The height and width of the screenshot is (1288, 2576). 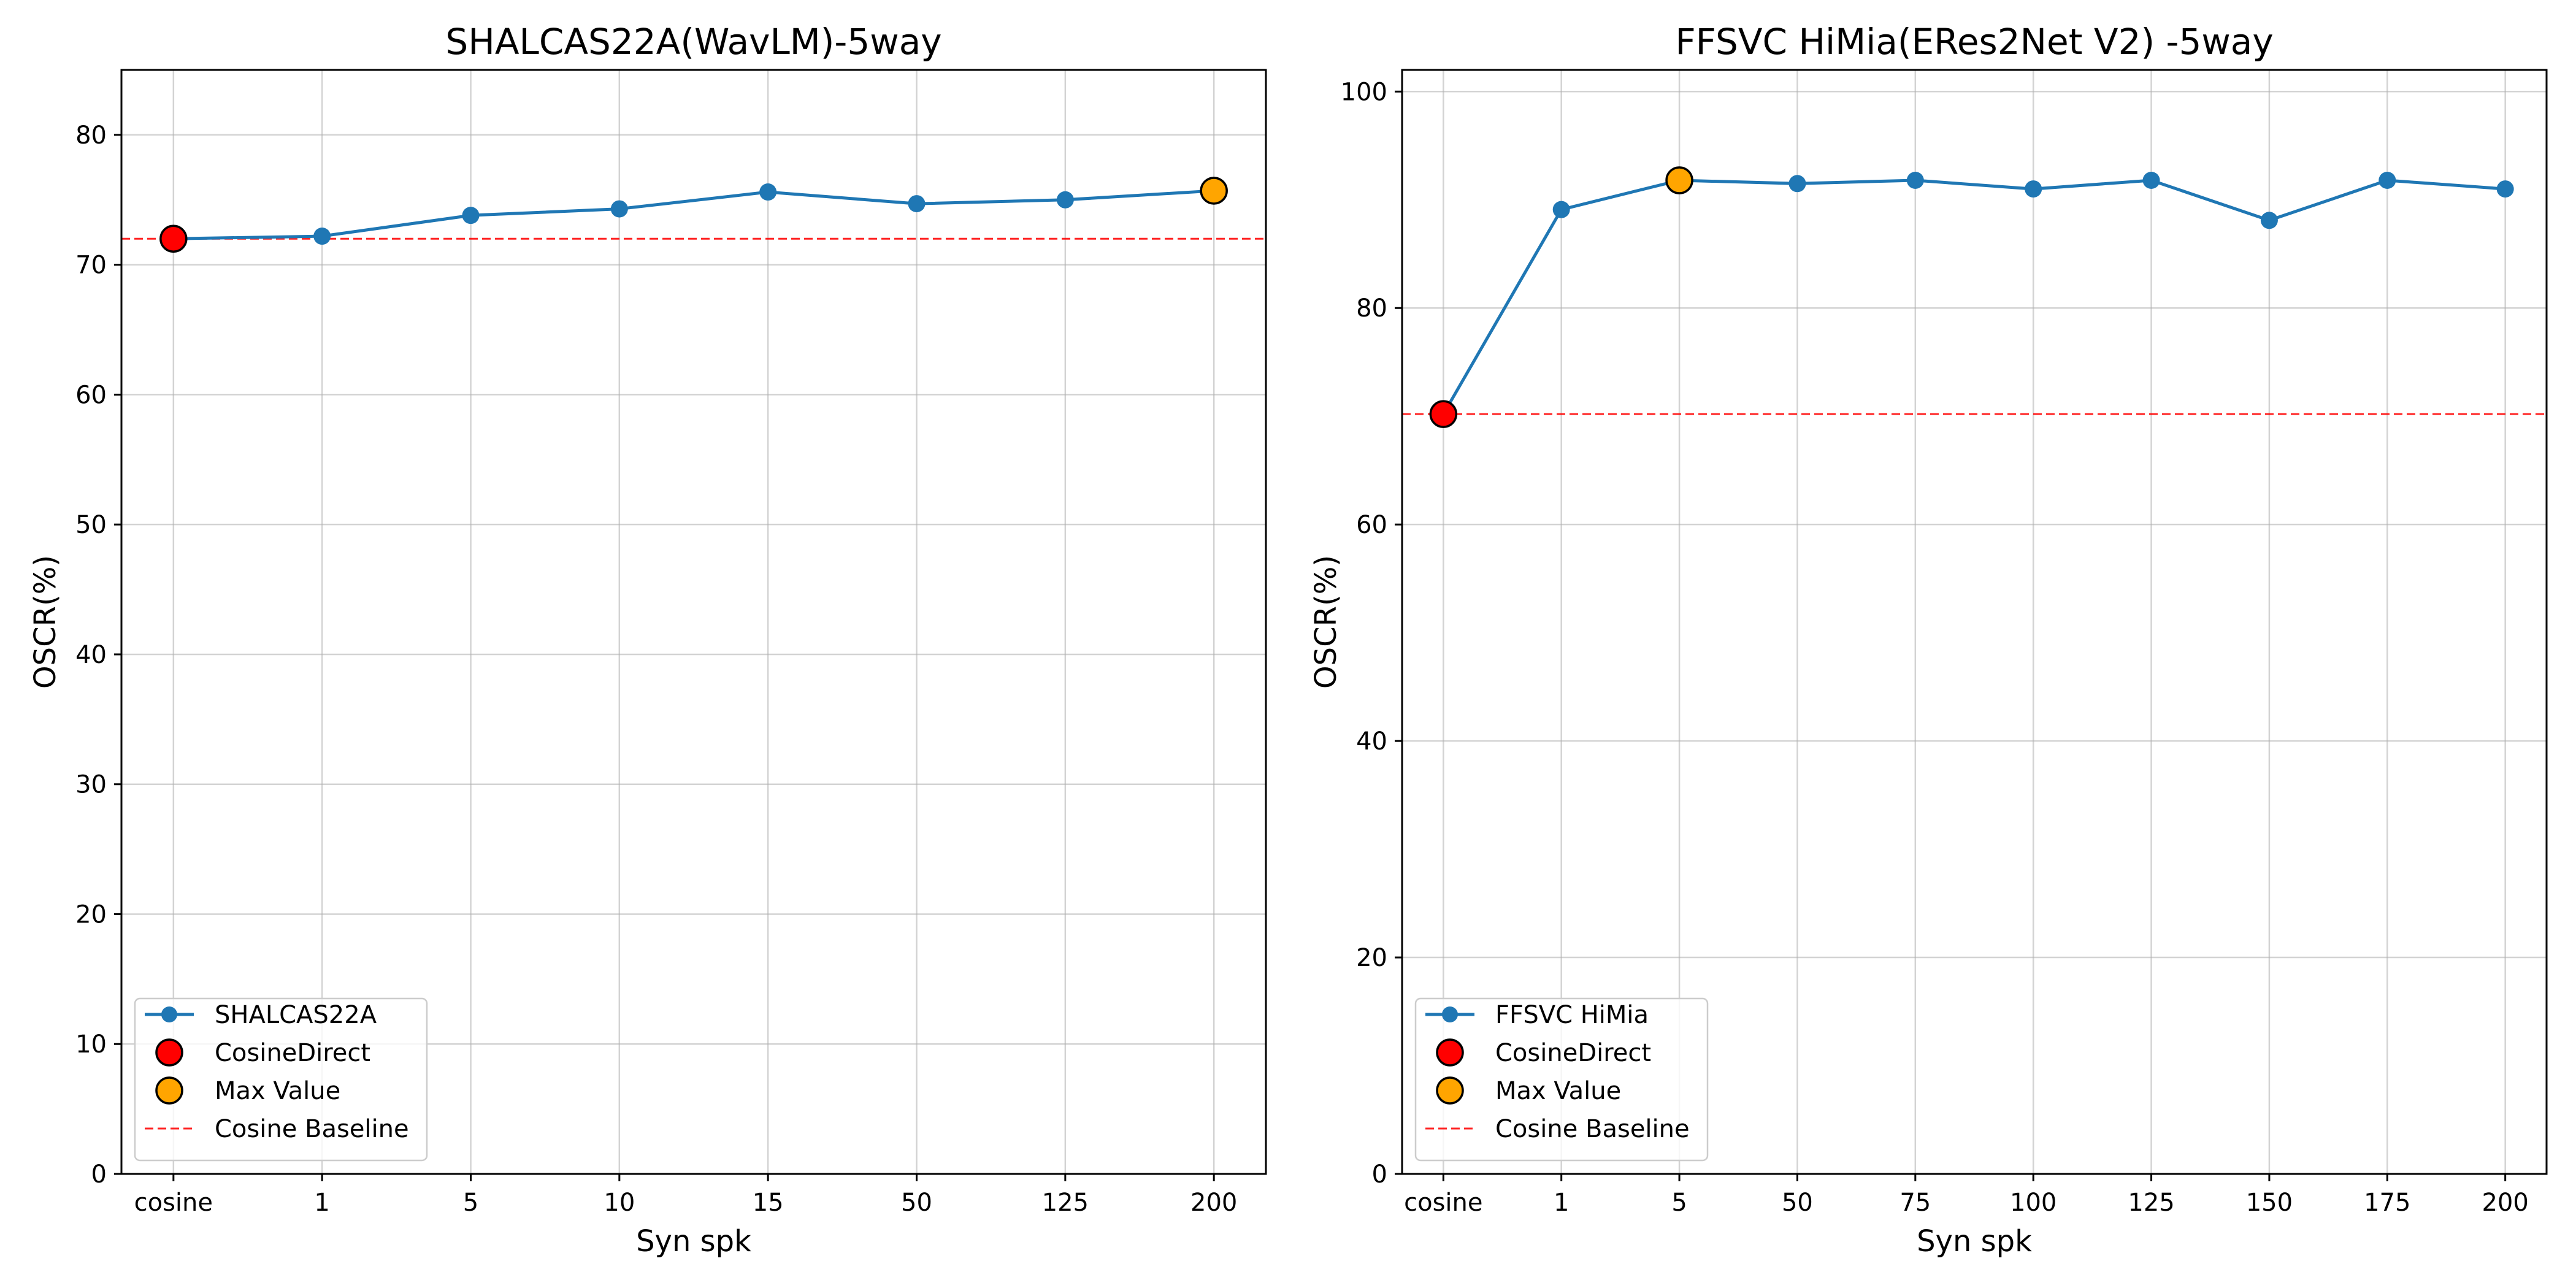 What do you see at coordinates (91, 265) in the screenshot?
I see `y-tick-label: 70` at bounding box center [91, 265].